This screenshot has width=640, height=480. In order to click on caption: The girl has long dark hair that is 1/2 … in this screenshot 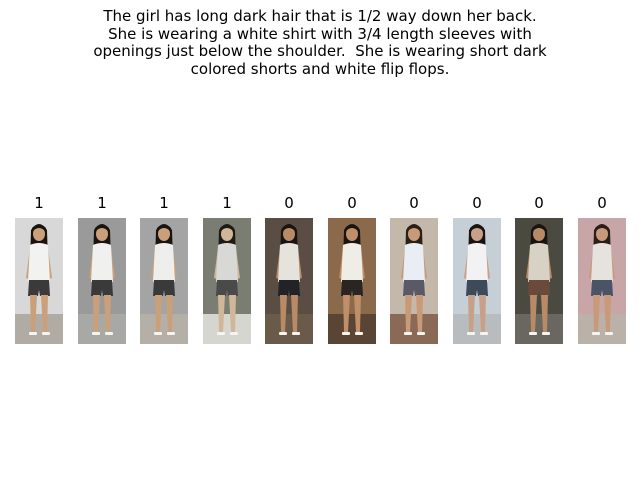, I will do `click(320, 42)`.